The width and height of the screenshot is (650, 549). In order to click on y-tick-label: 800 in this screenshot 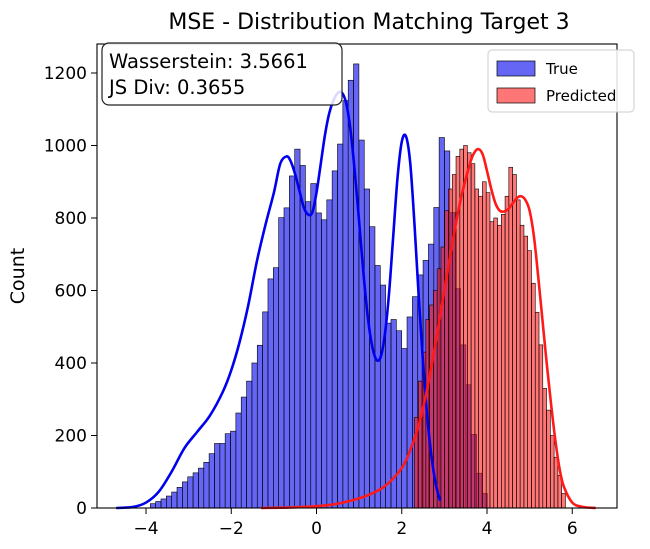, I will do `click(71, 219)`.